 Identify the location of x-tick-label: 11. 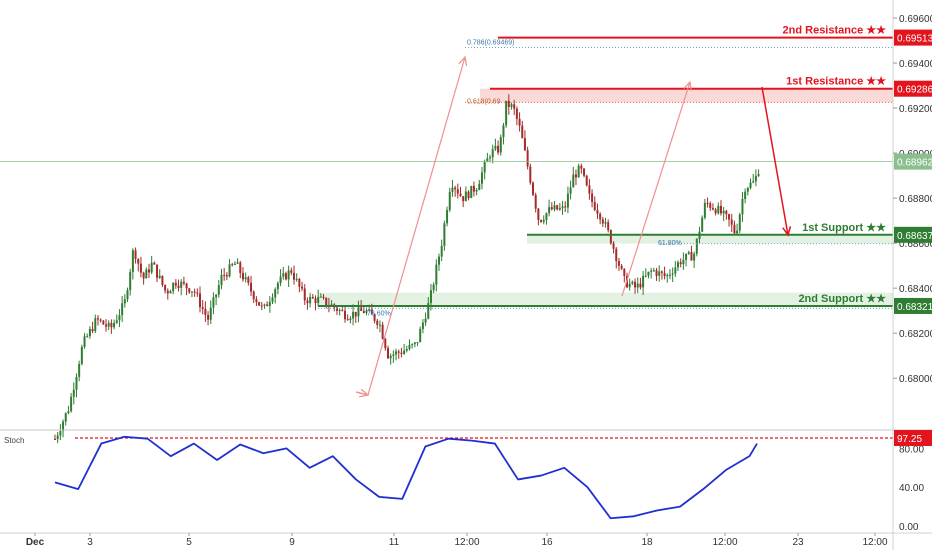
(394, 542).